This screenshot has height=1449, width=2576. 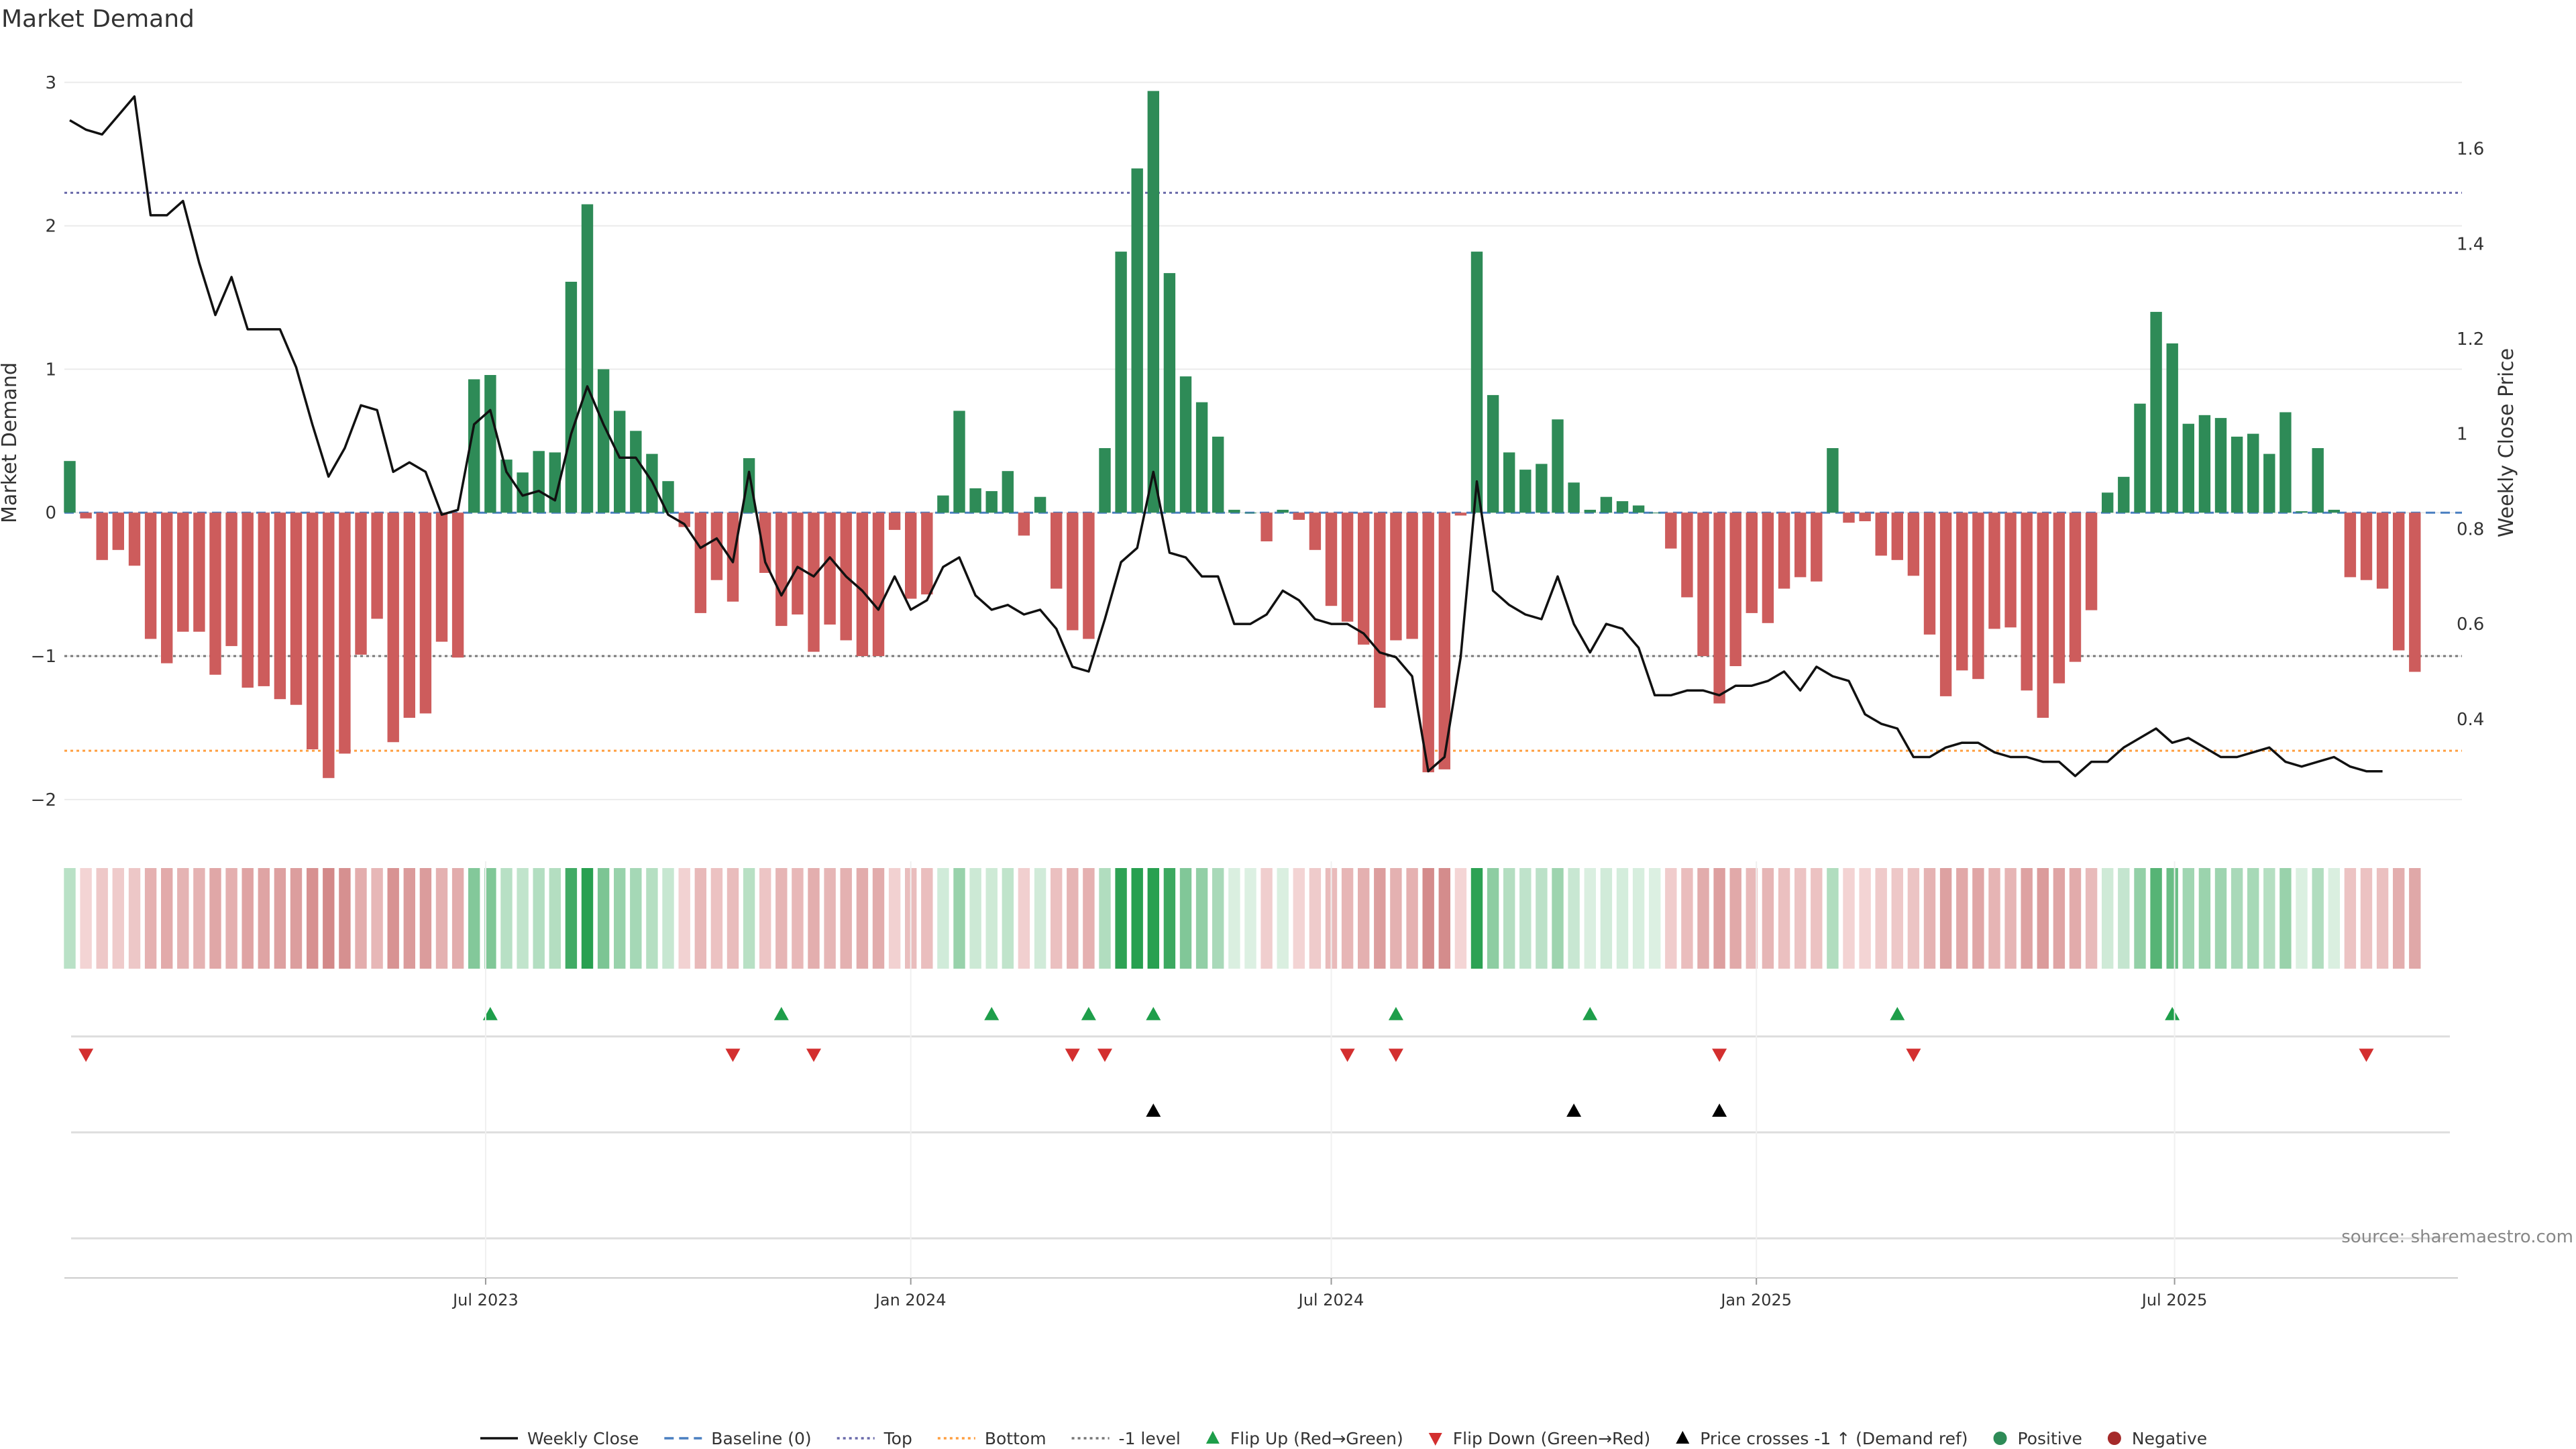 I want to click on legend-item: Flip Down (Green→Red), so click(x=1539, y=1438).